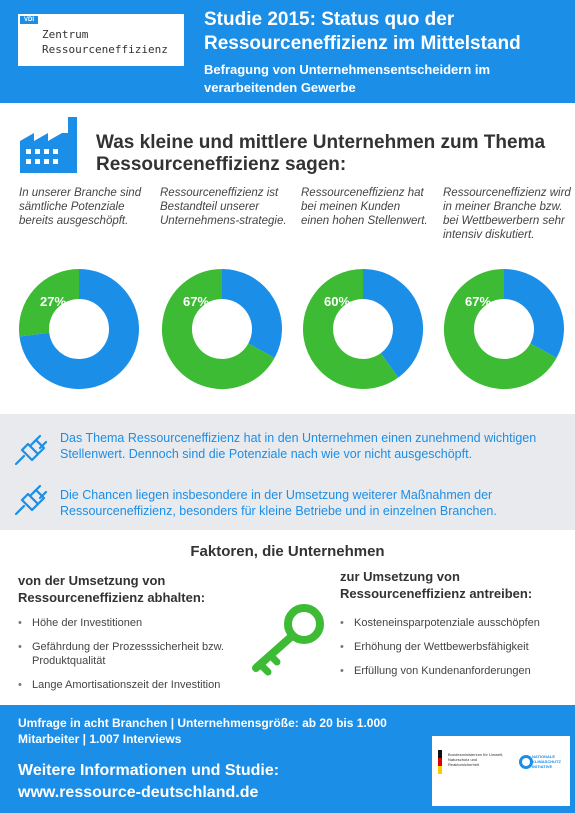 This screenshot has width=575, height=813. Describe the element at coordinates (133, 623) in the screenshot. I see `list-item: Höhe der Investitionen` at that location.